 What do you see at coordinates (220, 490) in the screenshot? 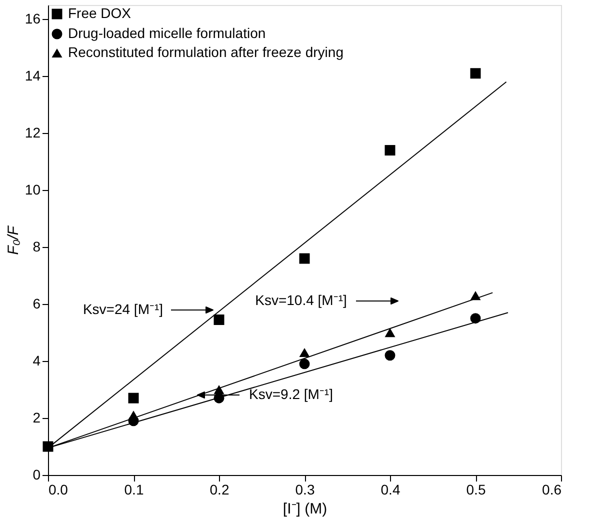
I see `x-tick-label: 0.2` at bounding box center [220, 490].